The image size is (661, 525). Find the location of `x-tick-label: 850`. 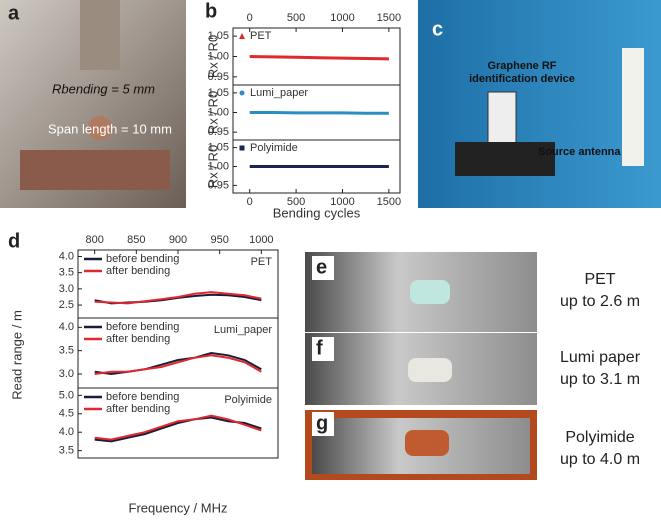

x-tick-label: 850 is located at coordinates (136, 240).